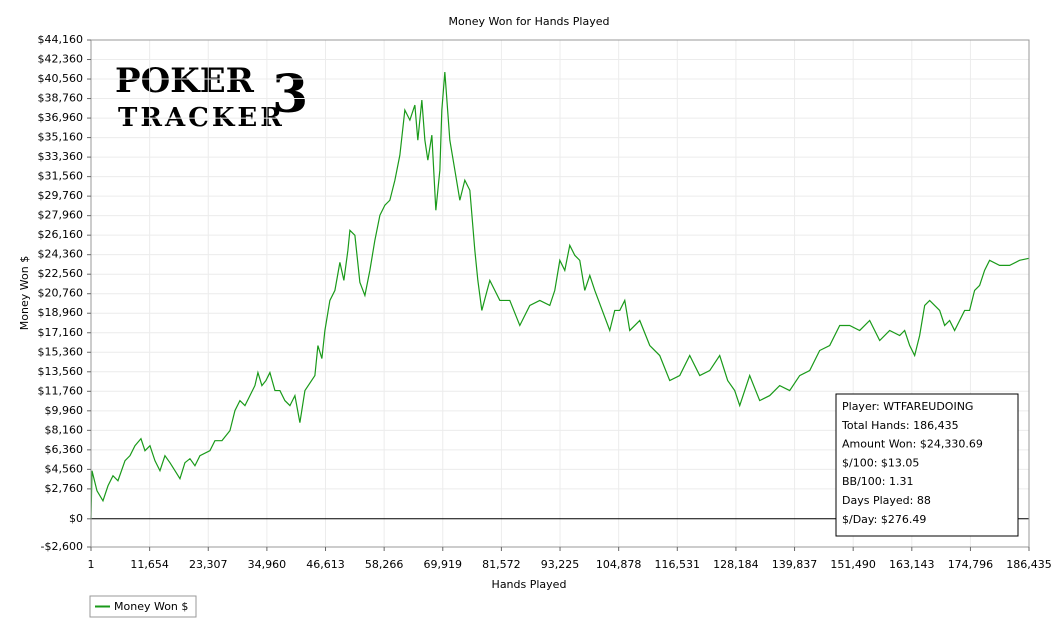 The height and width of the screenshot is (635, 1058). Describe the element at coordinates (76, 518) in the screenshot. I see `y-tick-label: $0` at that location.